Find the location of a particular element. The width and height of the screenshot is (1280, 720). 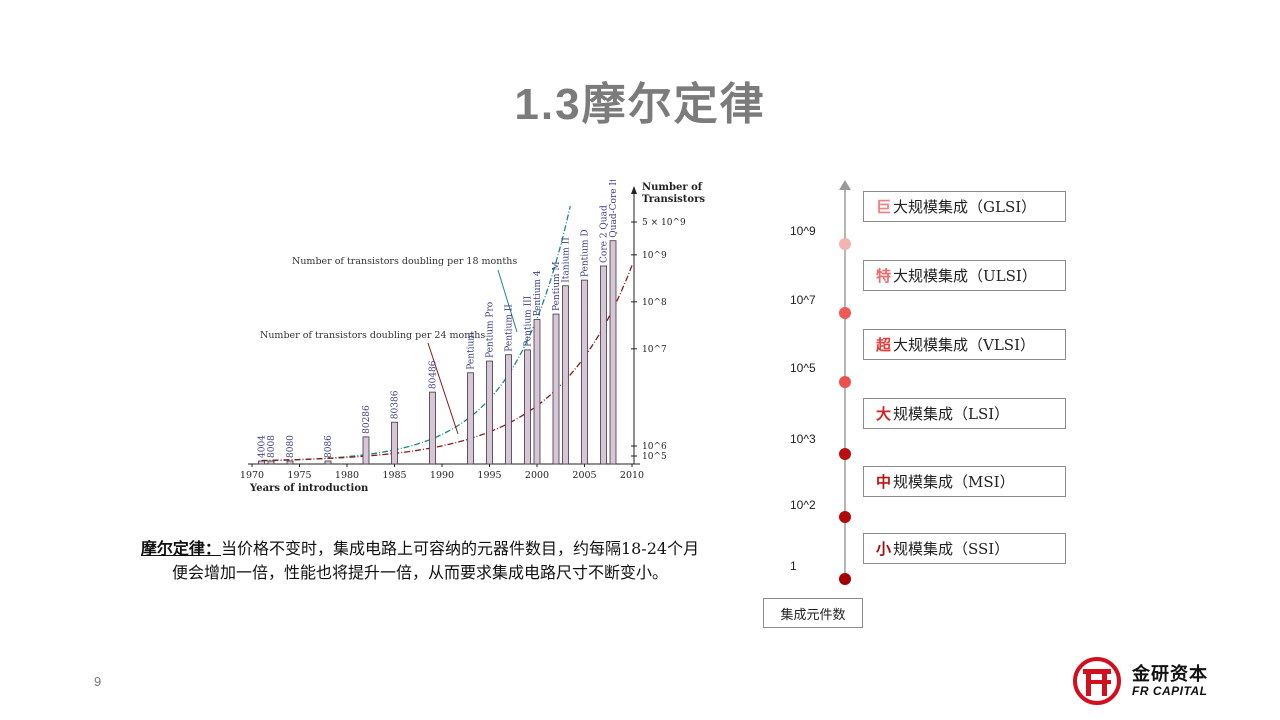

x-tick-label: 1980 is located at coordinates (347, 475).